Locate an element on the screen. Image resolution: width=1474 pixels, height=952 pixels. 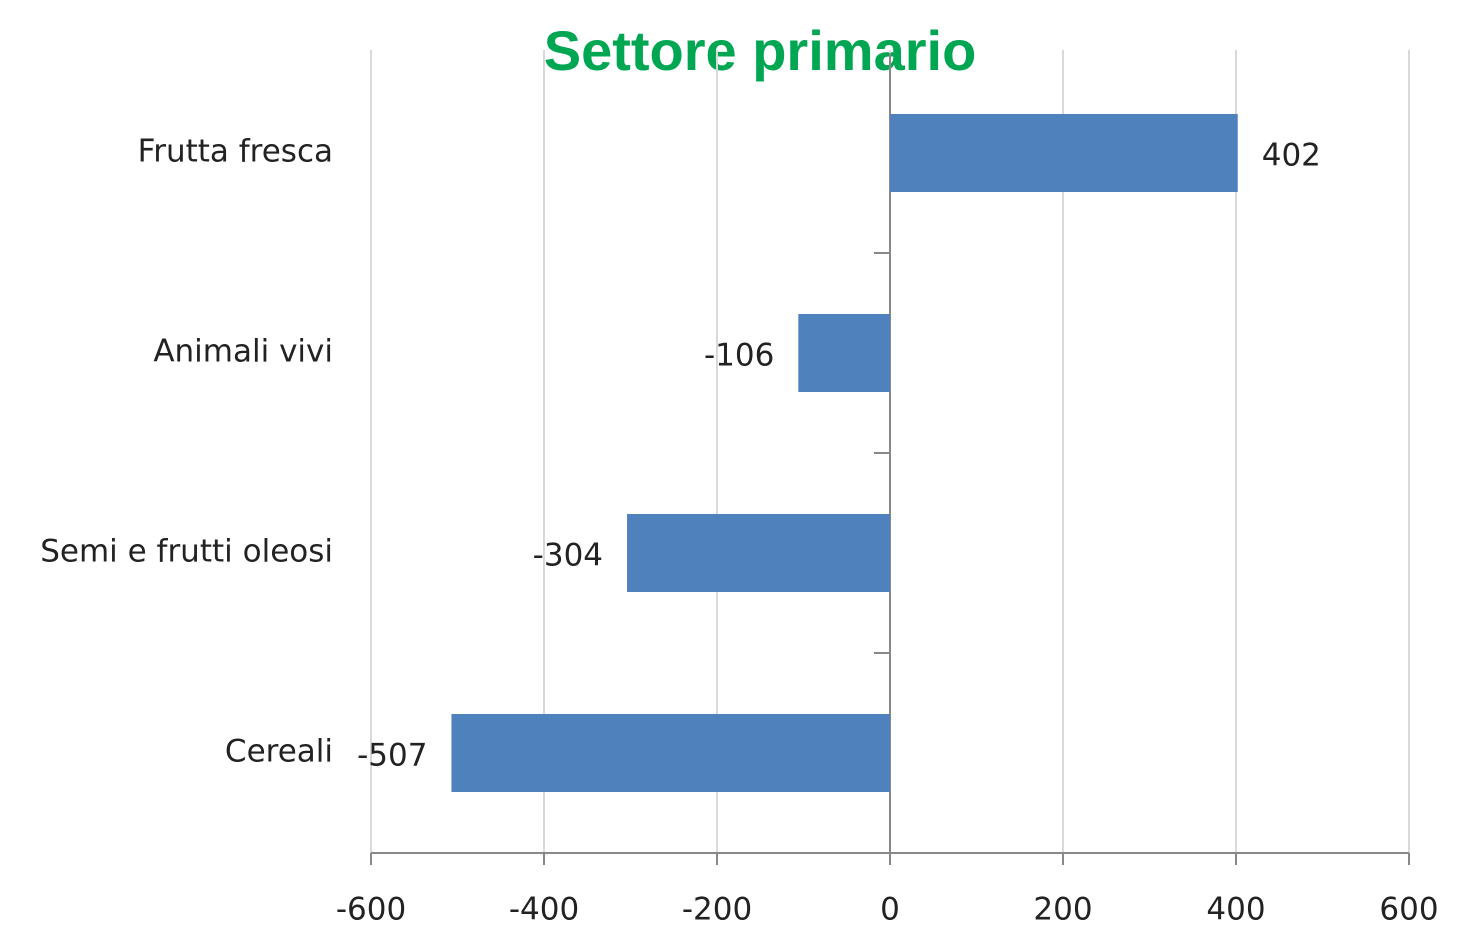
x-tick-label: 0 is located at coordinates (890, 910).